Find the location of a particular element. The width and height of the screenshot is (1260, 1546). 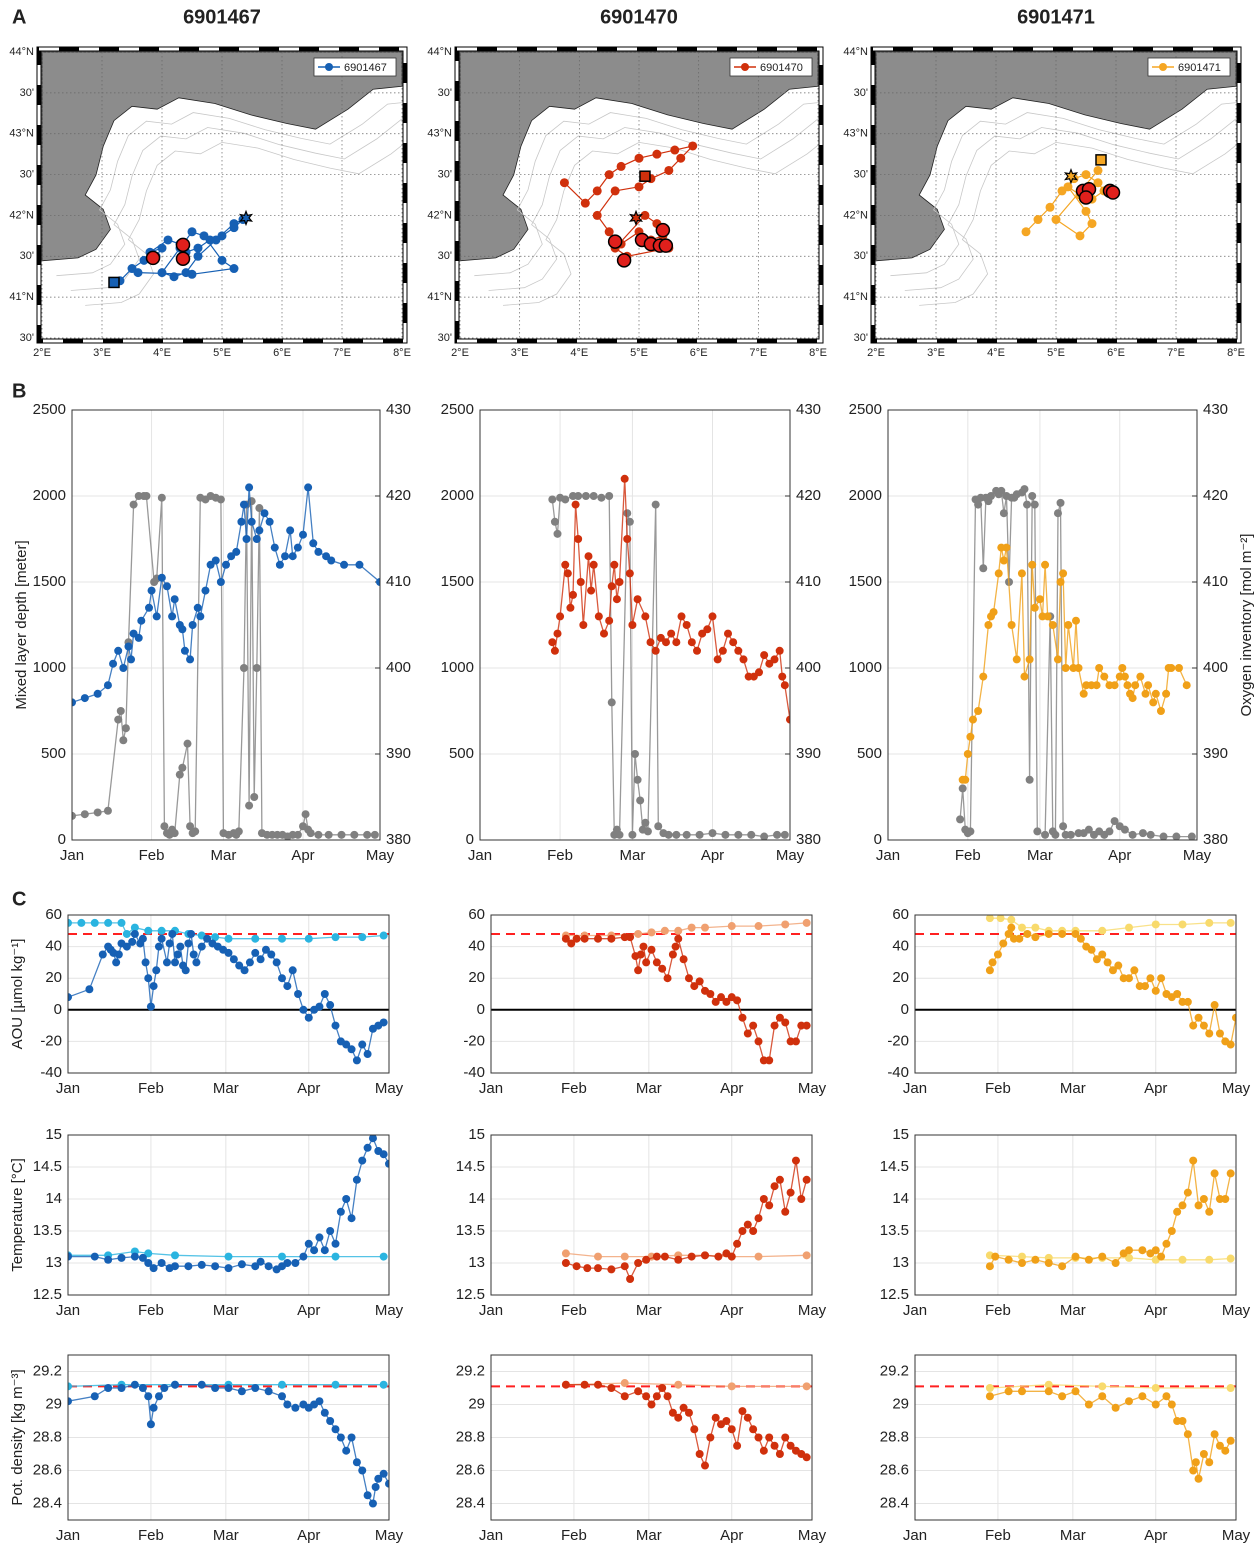

y2-tick-label: 390 is located at coordinates (1215, 753).